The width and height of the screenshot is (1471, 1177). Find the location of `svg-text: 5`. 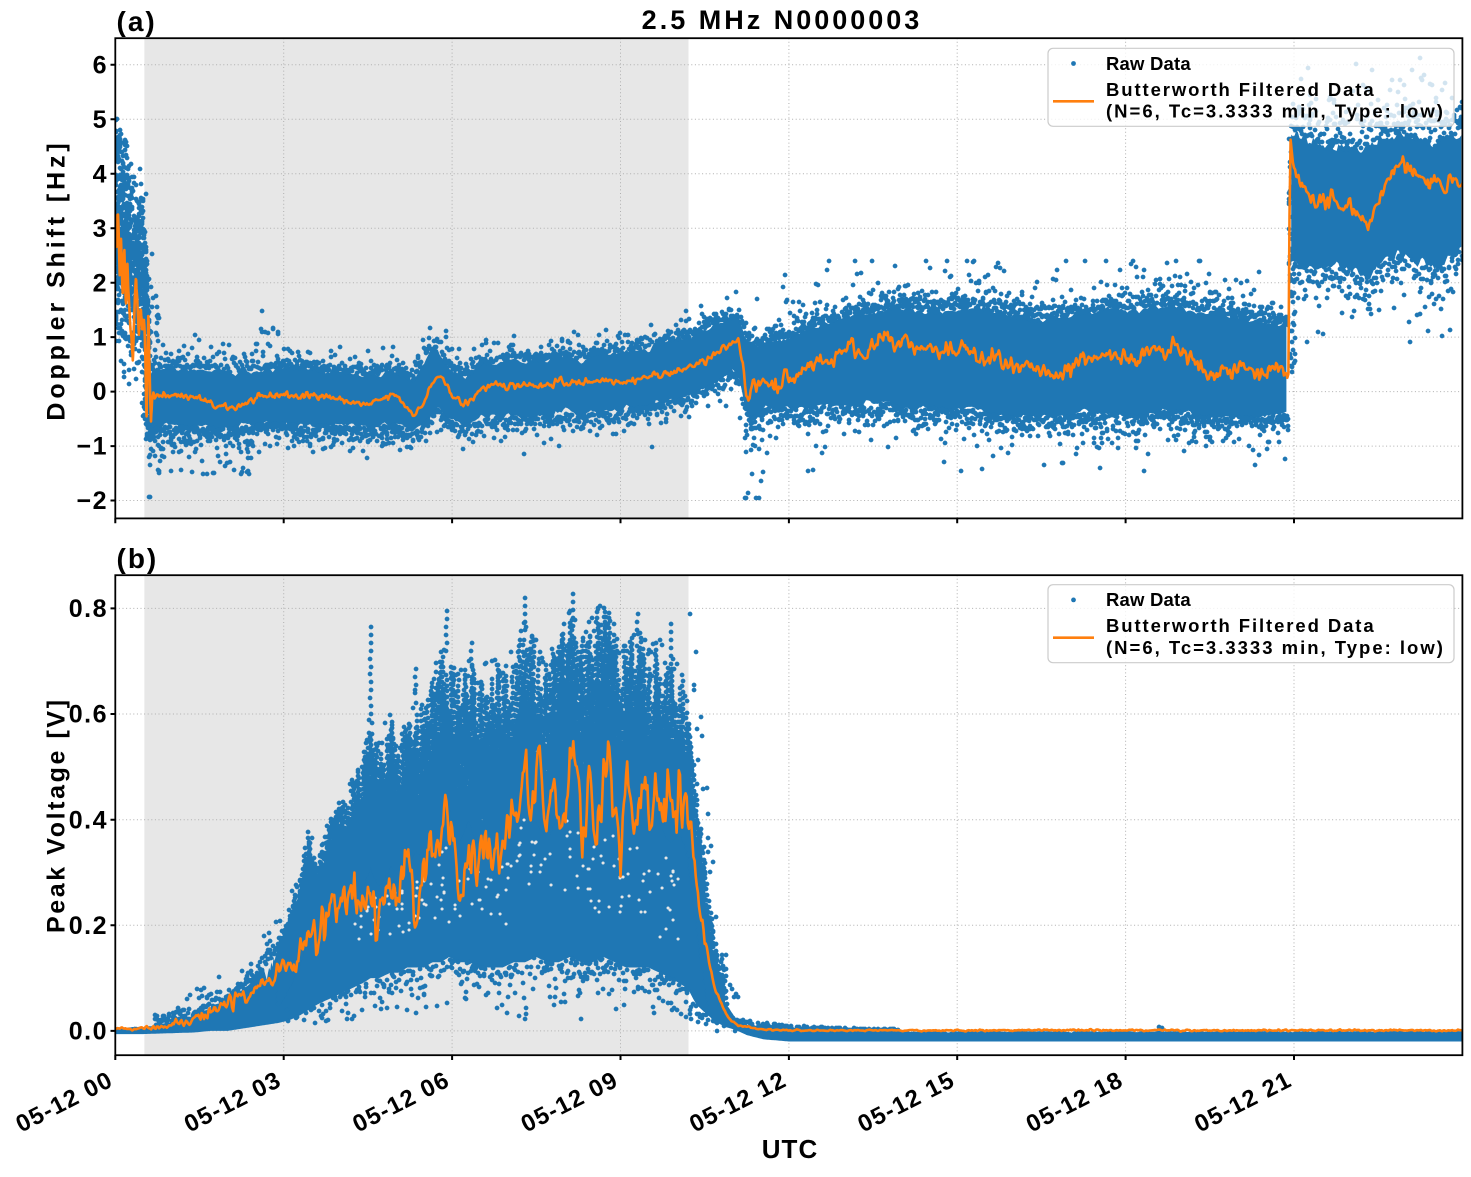

svg-text: 5 is located at coordinates (100, 120).